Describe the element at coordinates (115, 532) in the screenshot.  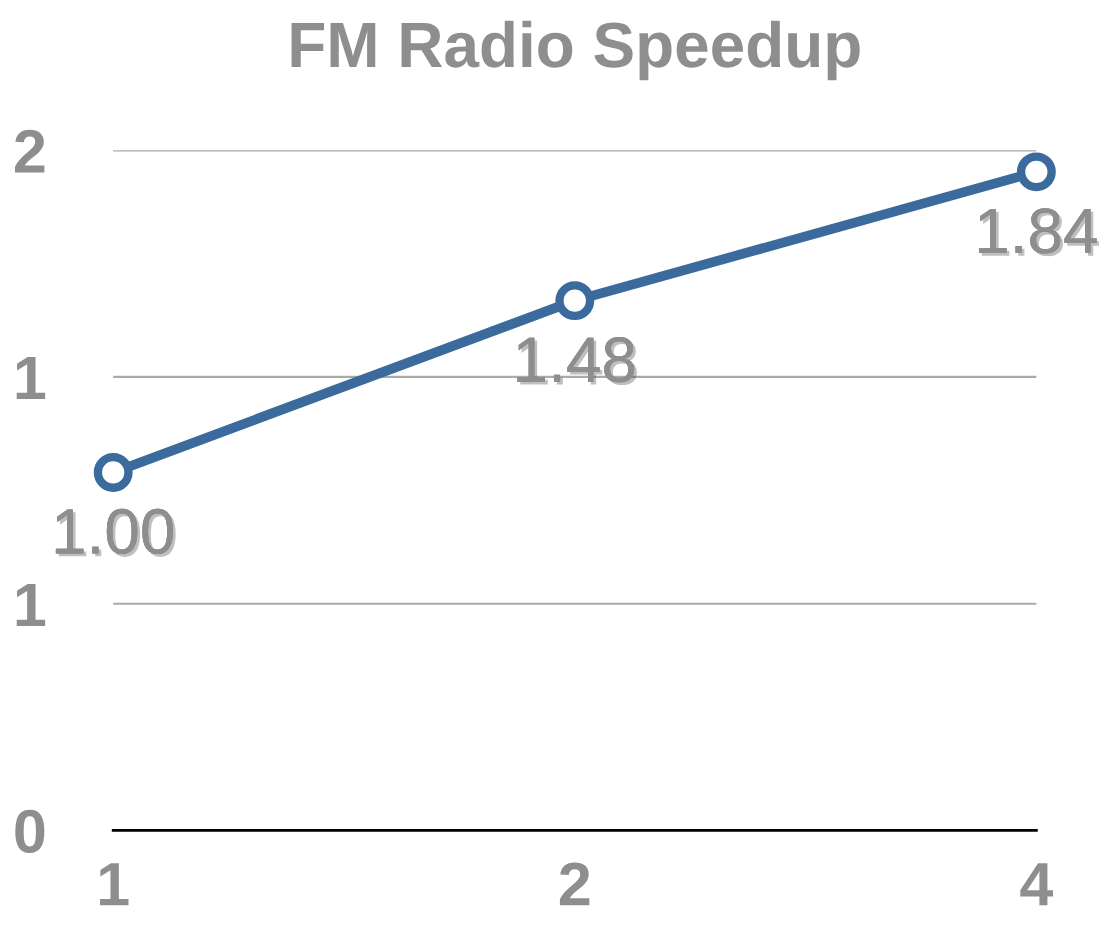
I see `data-label: 1.00` at that location.